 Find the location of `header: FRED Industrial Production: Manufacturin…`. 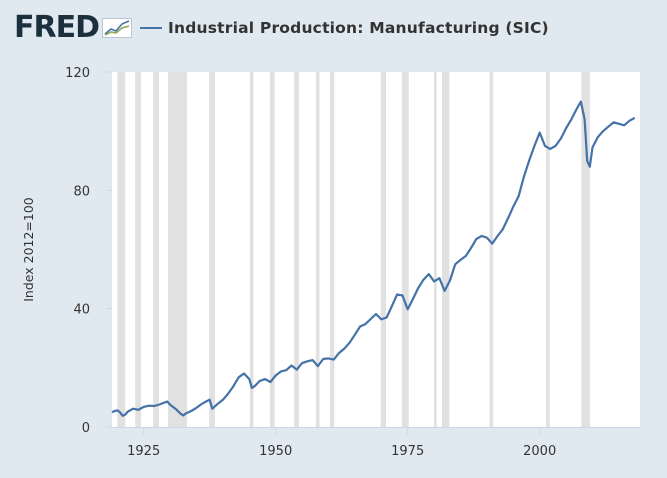

header: FRED Industrial Production: Manufacturin… is located at coordinates (281, 28).